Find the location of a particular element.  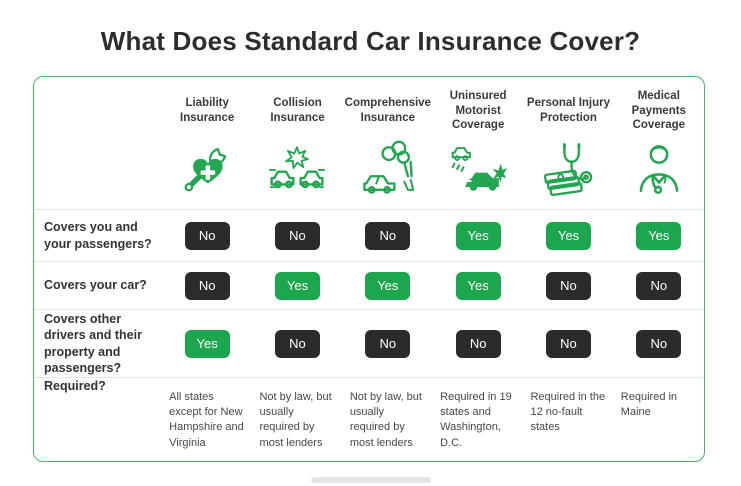

hit-and-run-car-icon is located at coordinates (478, 169).